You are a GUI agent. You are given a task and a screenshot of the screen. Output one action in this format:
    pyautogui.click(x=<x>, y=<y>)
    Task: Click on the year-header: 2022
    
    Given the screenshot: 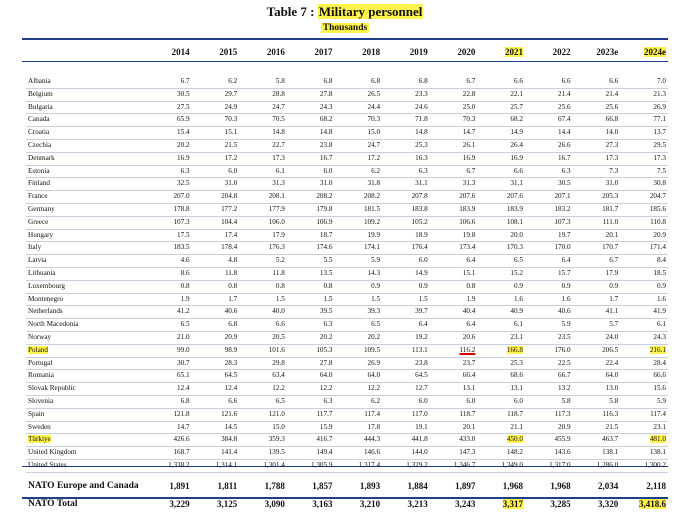 What is the action you would take?
    pyautogui.click(x=549, y=52)
    